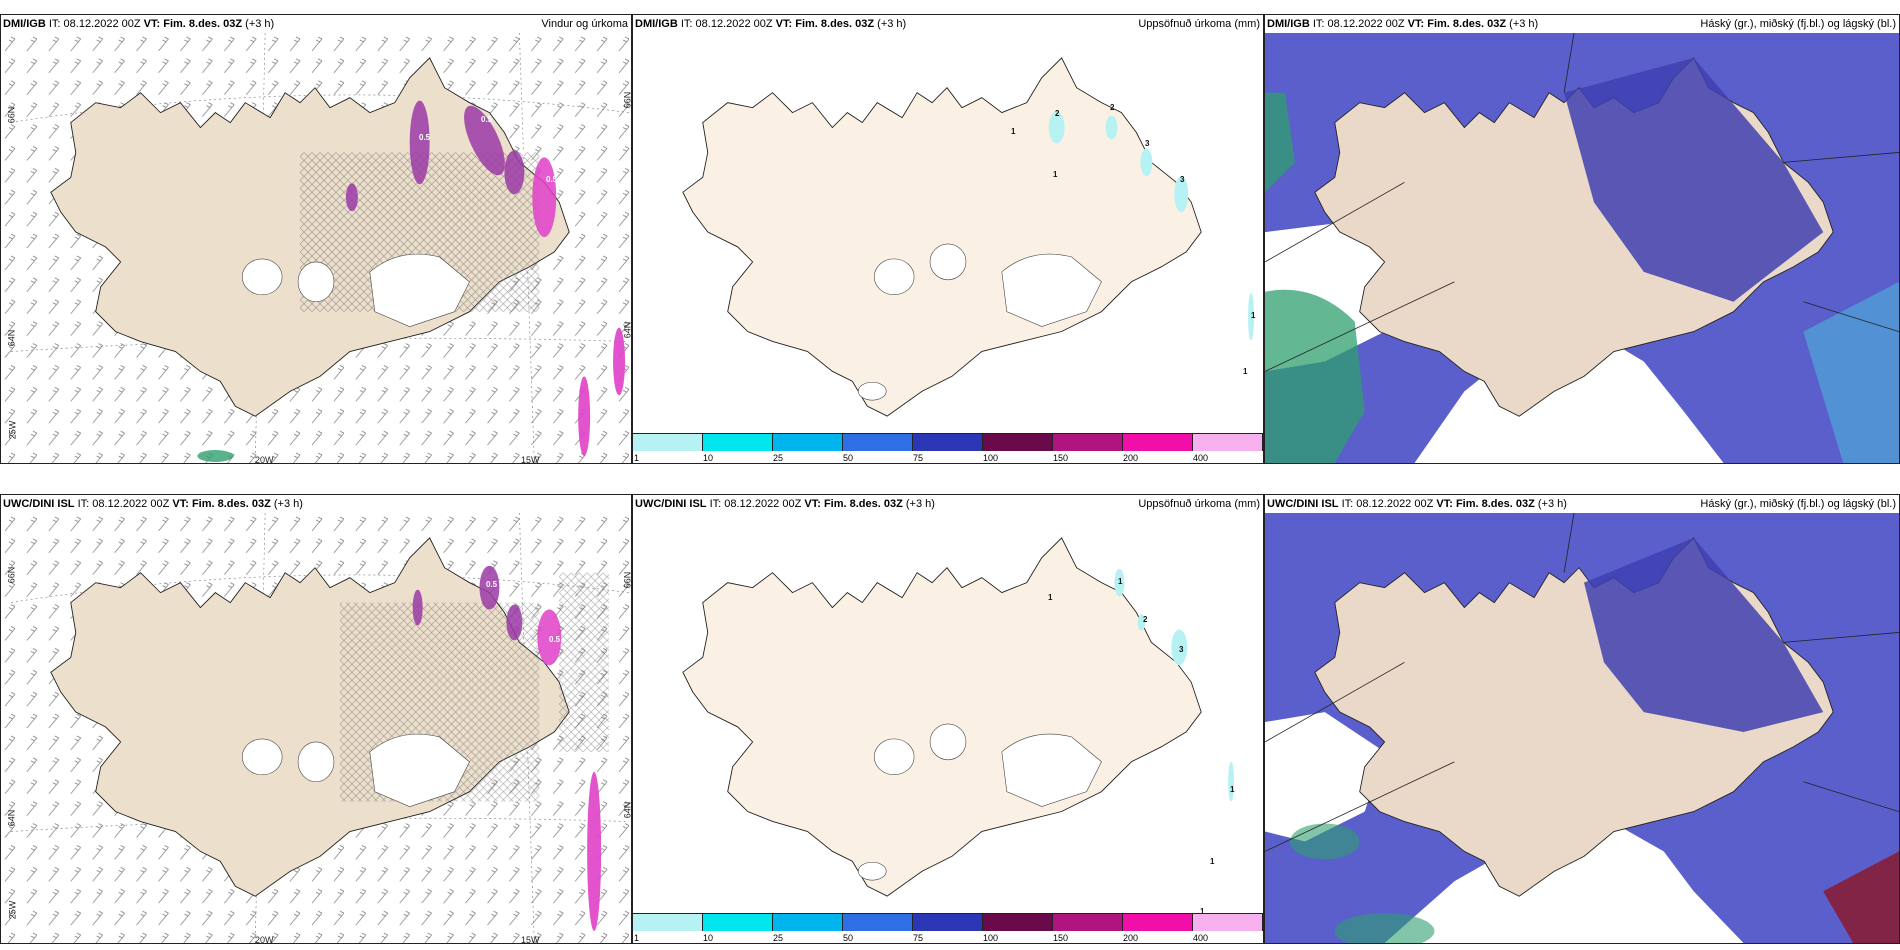 This screenshot has width=1900, height=950. What do you see at coordinates (1861, 897) in the screenshot?
I see `cloud-red-area` at bounding box center [1861, 897].